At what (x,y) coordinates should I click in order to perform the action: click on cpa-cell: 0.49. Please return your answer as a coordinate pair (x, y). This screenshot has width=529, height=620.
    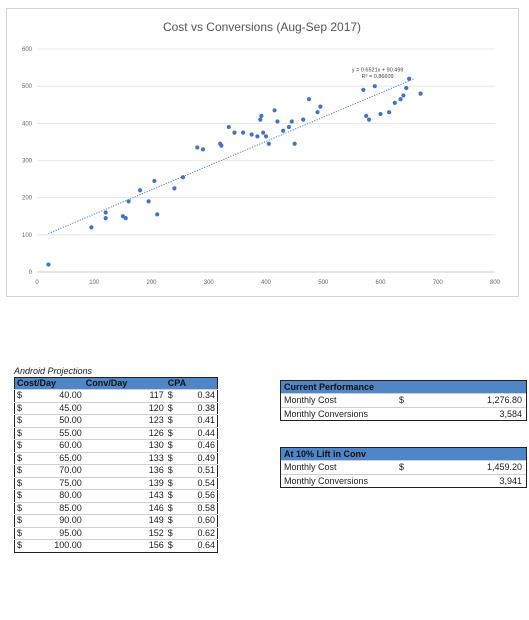
    Looking at the image, I should click on (197, 458).